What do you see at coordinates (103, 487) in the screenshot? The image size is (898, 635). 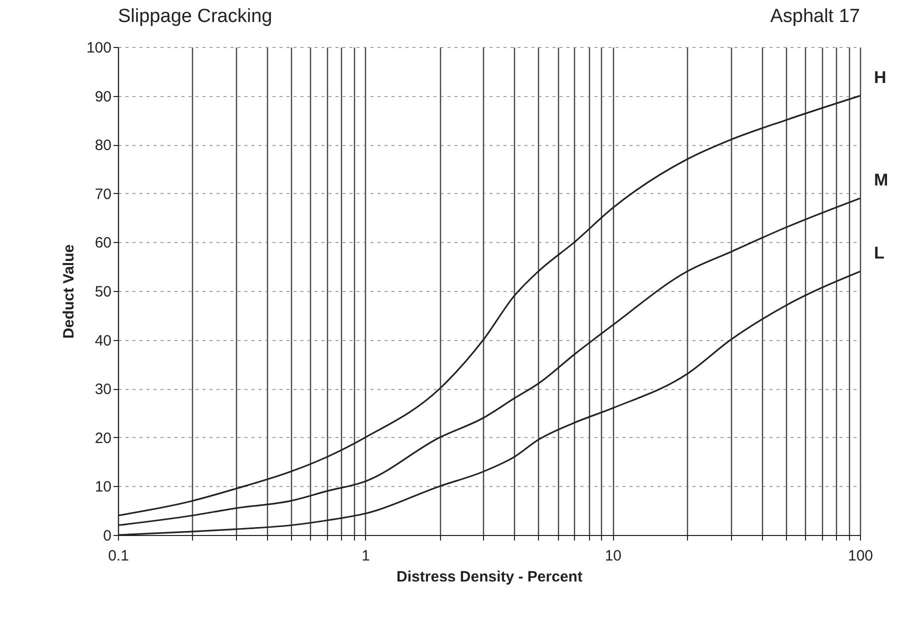 I see `y-tick-label: 10` at bounding box center [103, 487].